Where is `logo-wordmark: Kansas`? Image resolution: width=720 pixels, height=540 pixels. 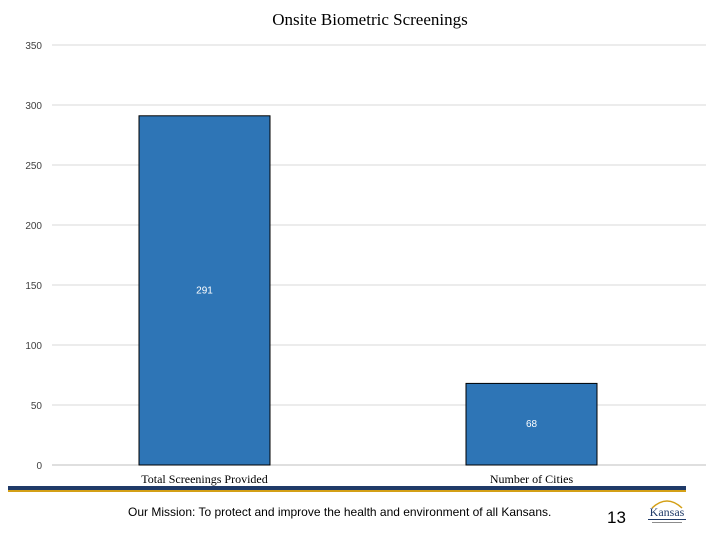
logo-wordmark: Kansas is located at coordinates (667, 512).